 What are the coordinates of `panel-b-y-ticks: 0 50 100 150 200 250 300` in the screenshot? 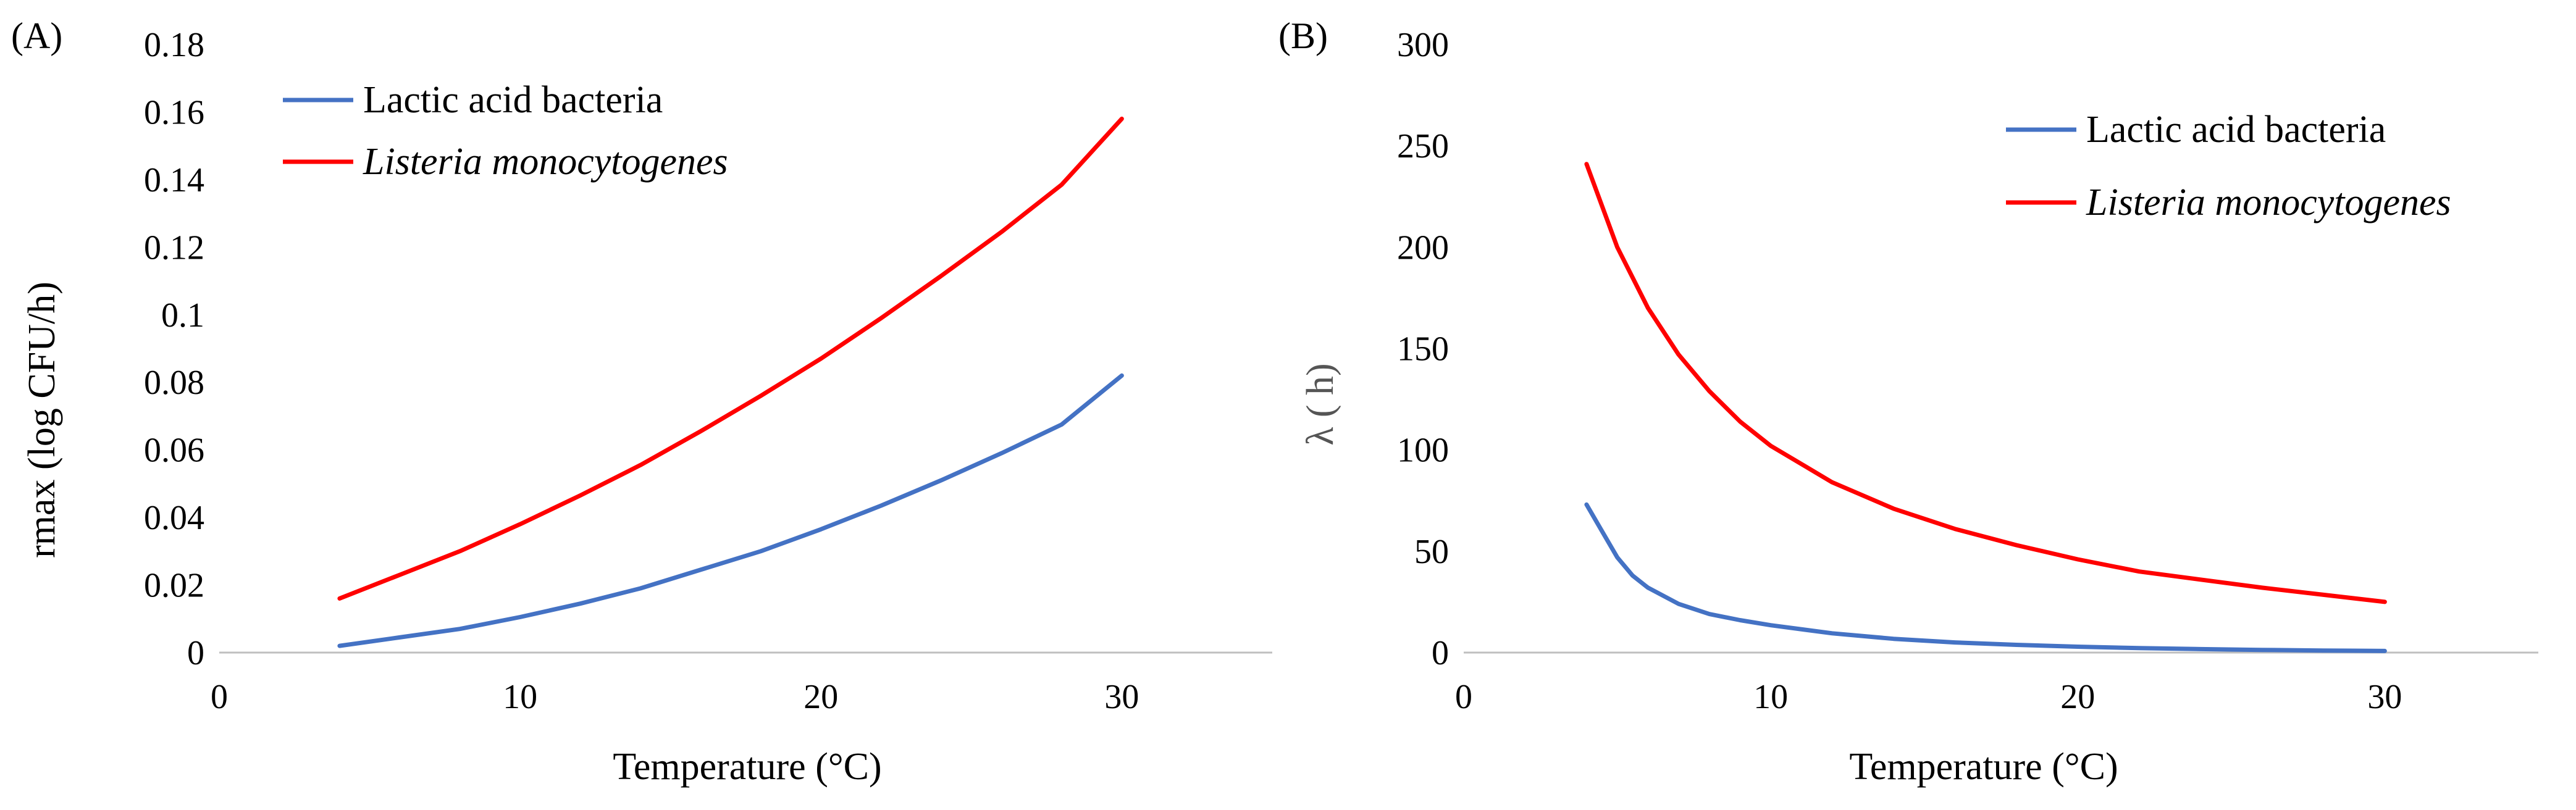 It's located at (1423, 349).